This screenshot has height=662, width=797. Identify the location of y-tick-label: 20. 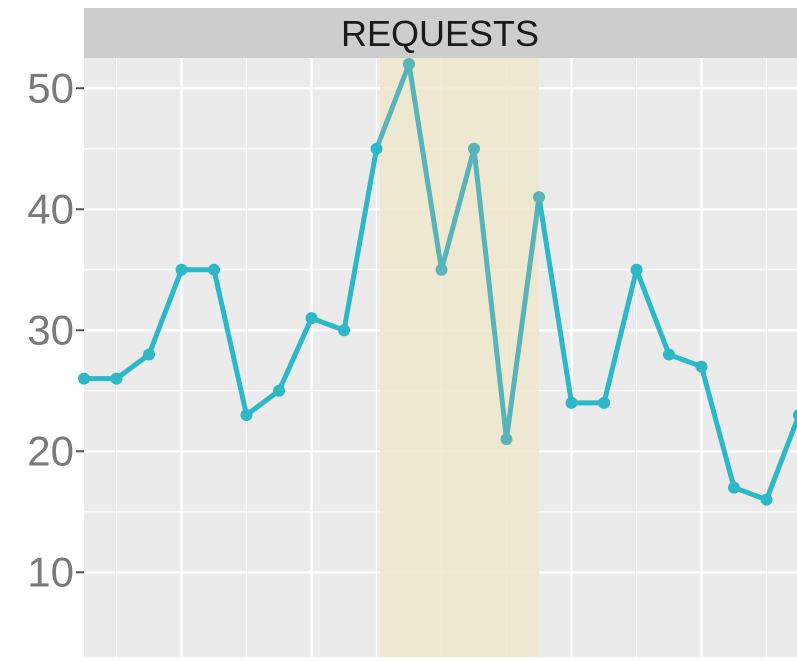
(50, 450).